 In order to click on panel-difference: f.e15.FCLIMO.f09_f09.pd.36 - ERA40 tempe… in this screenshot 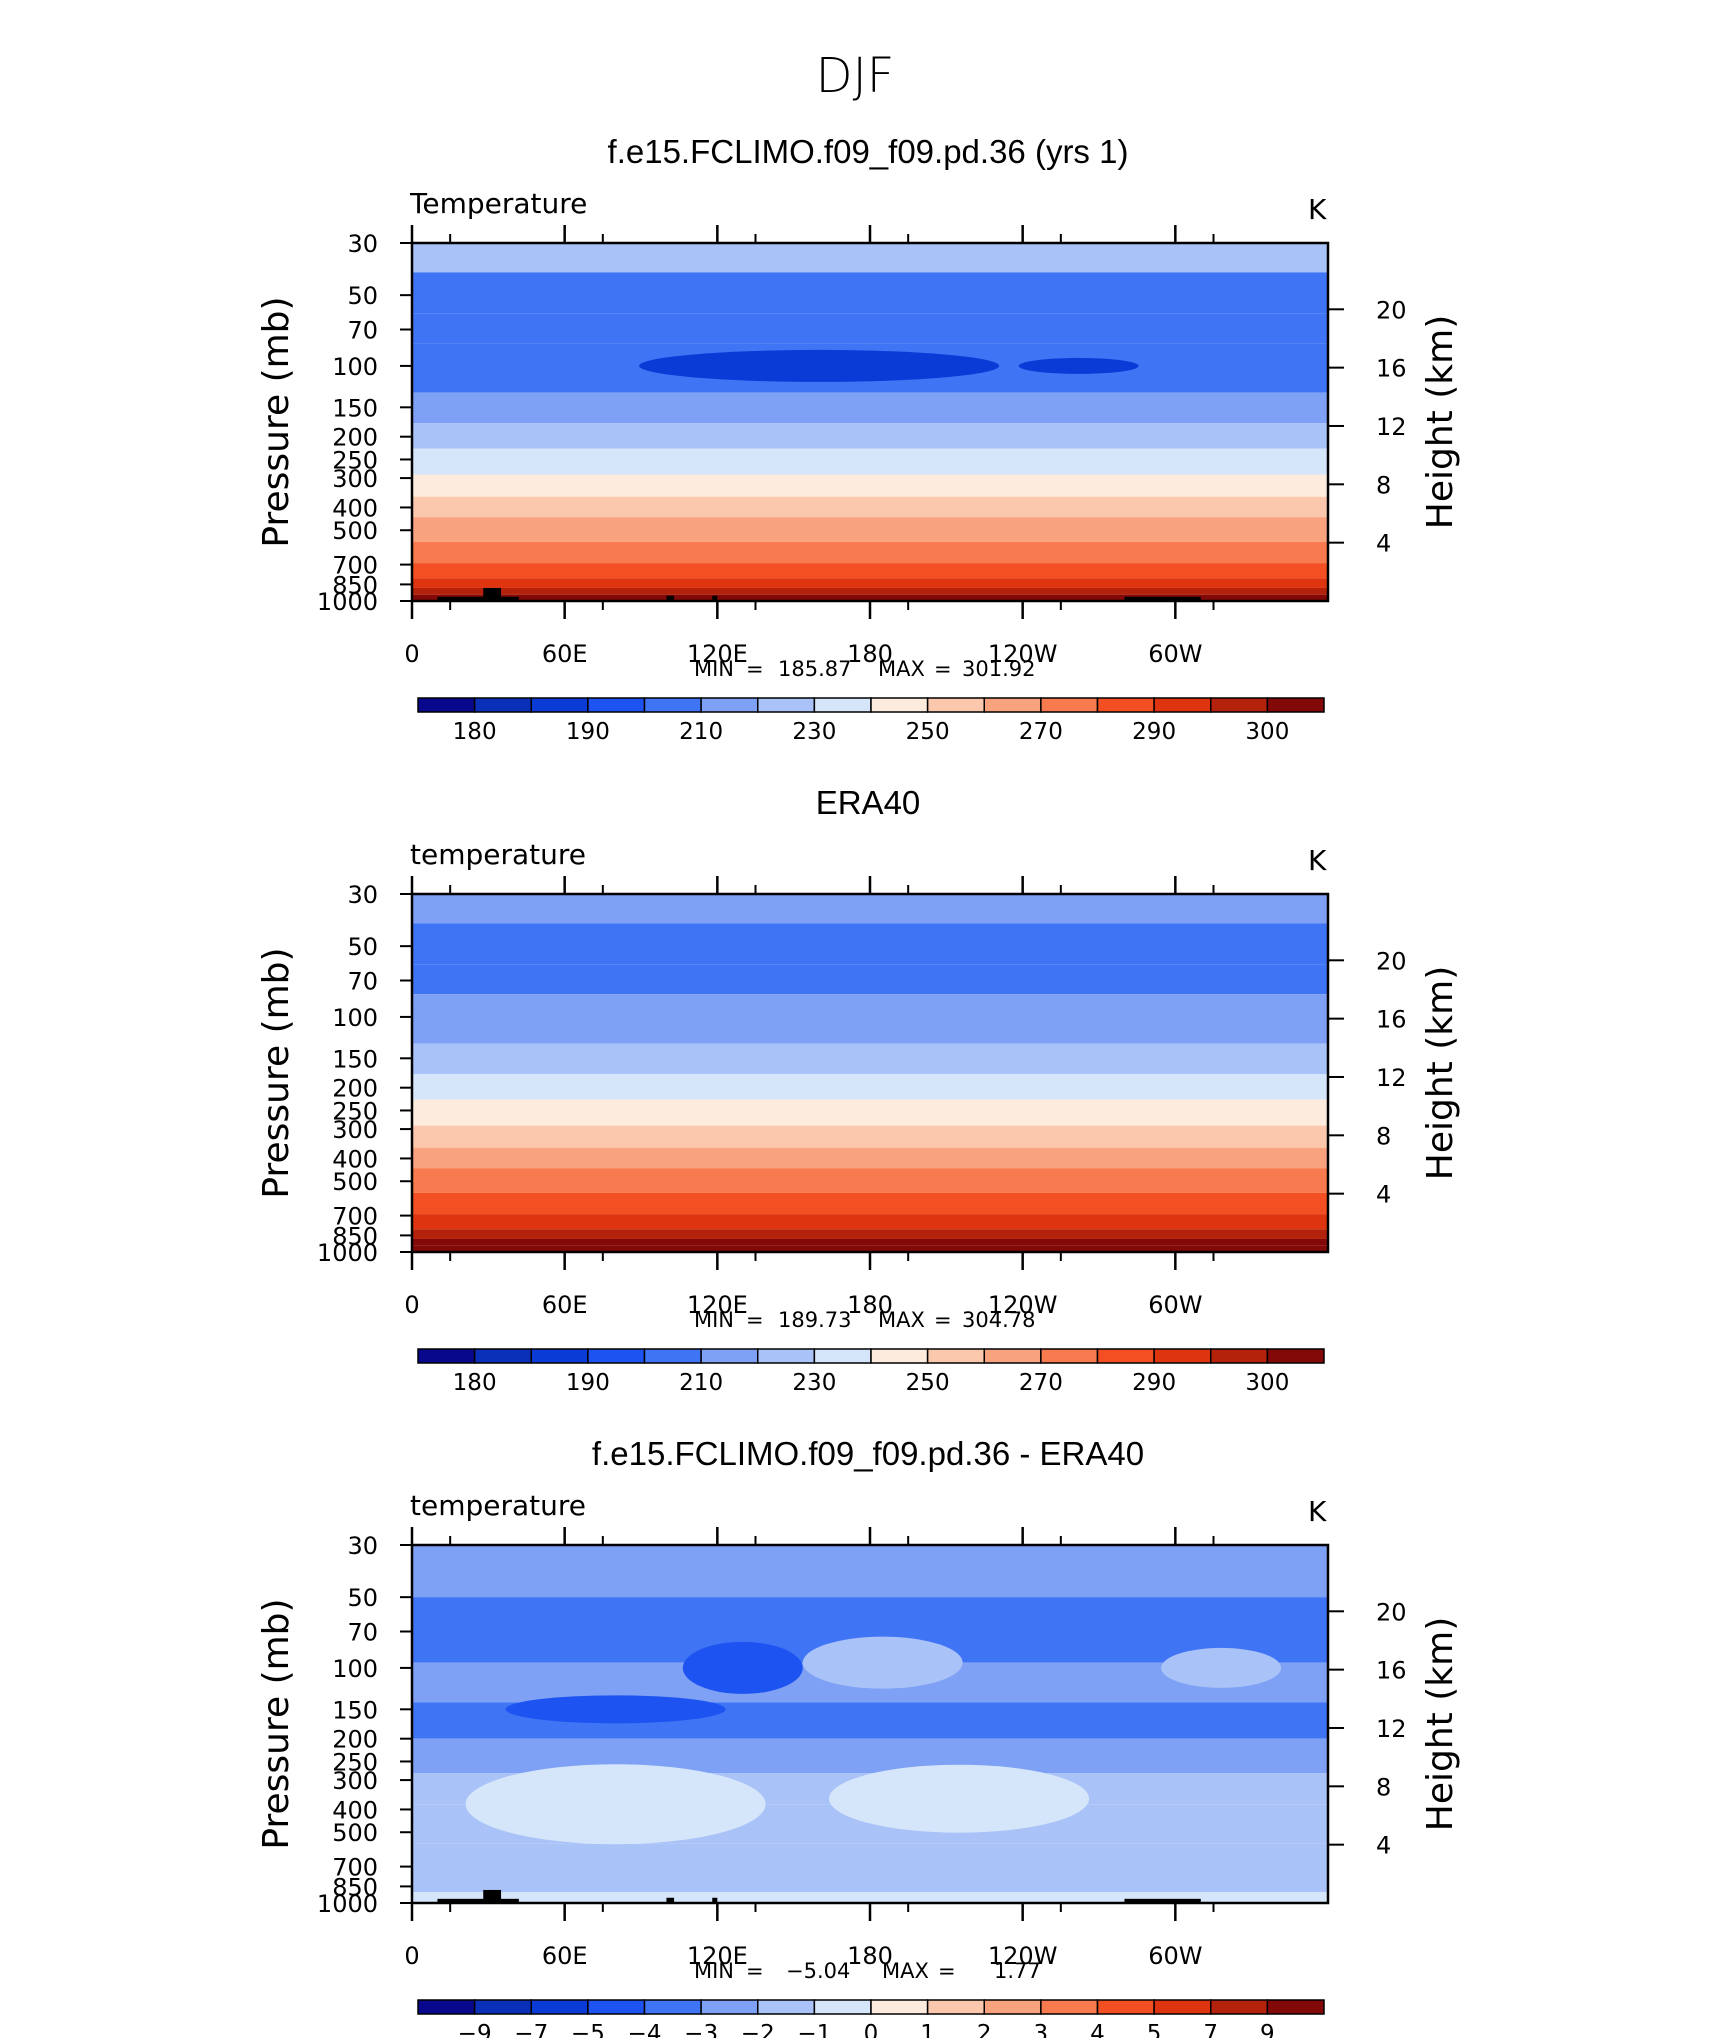, I will do `click(868, 1709)`.